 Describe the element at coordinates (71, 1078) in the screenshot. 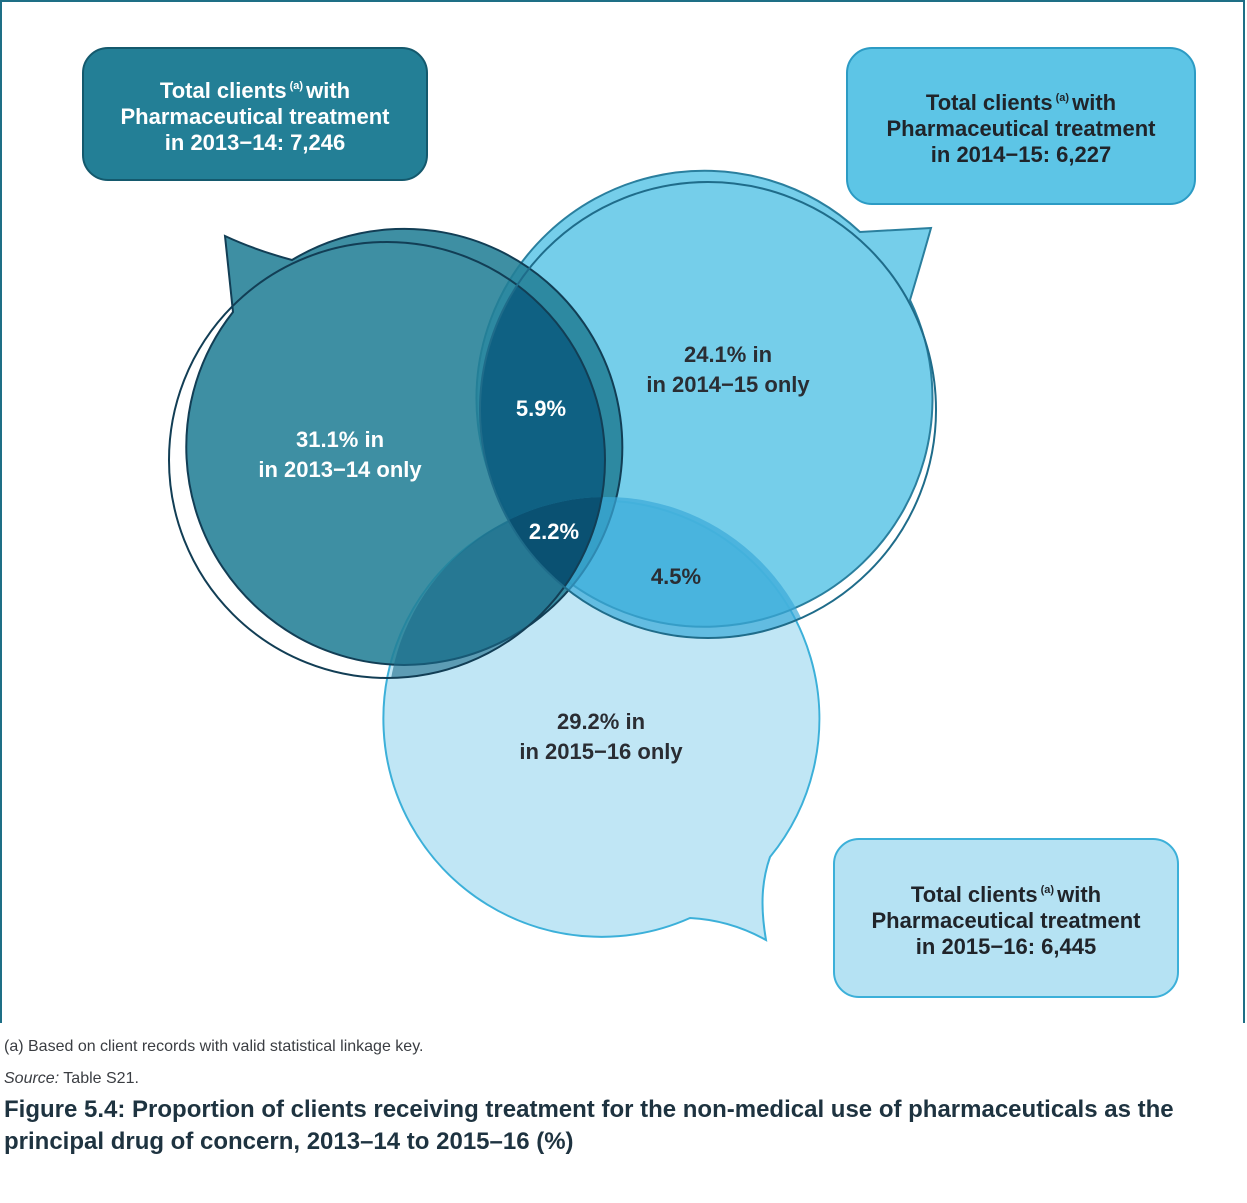

I see `source-note: Source: Table S21.` at that location.